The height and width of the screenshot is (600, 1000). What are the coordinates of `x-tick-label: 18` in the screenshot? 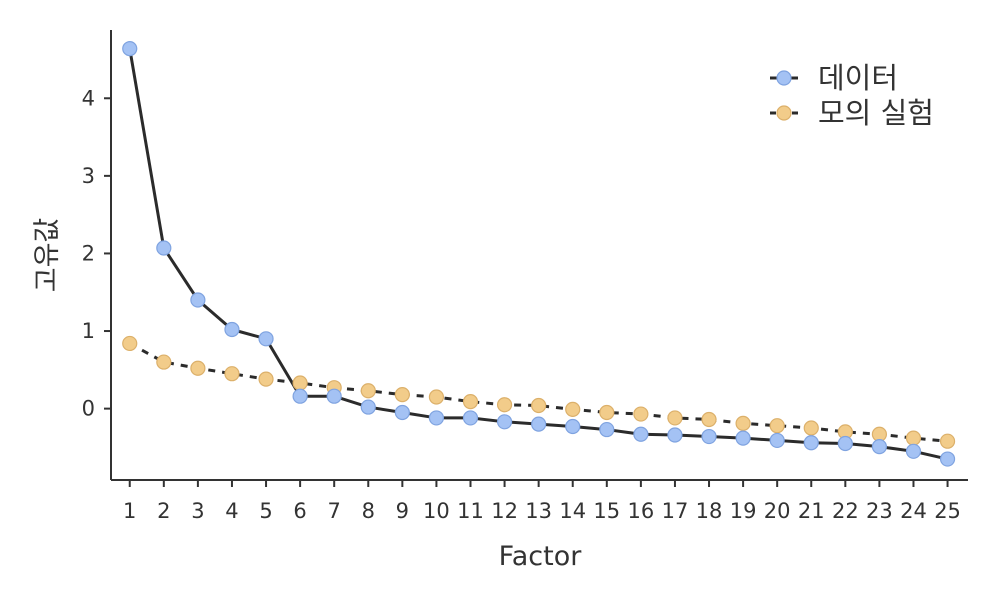 It's located at (709, 511).